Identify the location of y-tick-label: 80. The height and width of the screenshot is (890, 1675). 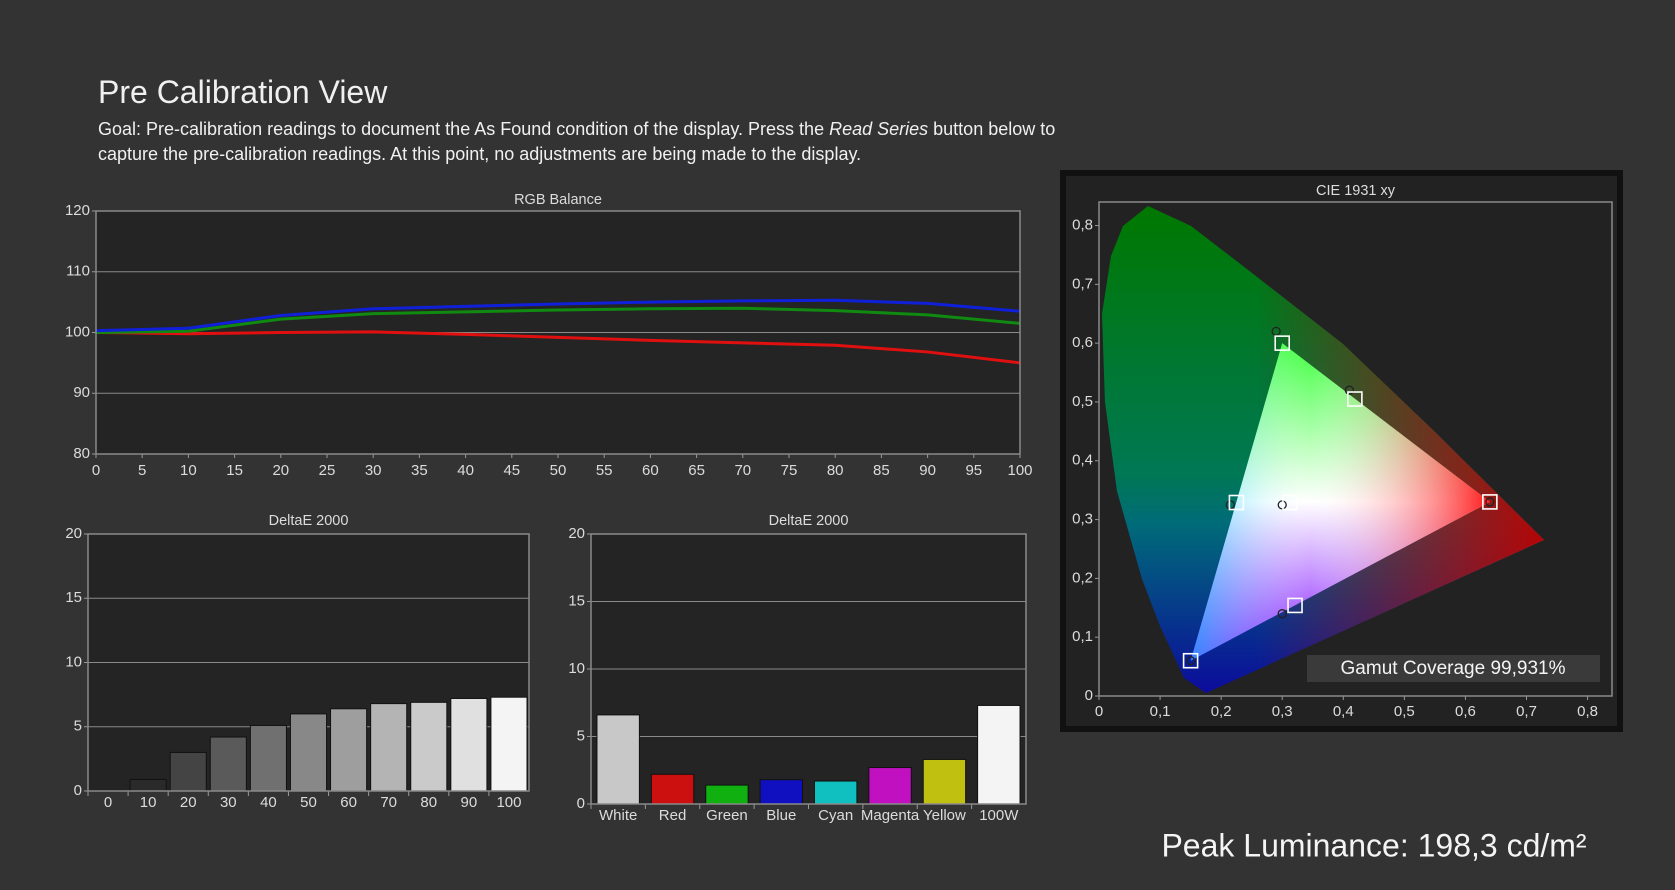
(81, 453).